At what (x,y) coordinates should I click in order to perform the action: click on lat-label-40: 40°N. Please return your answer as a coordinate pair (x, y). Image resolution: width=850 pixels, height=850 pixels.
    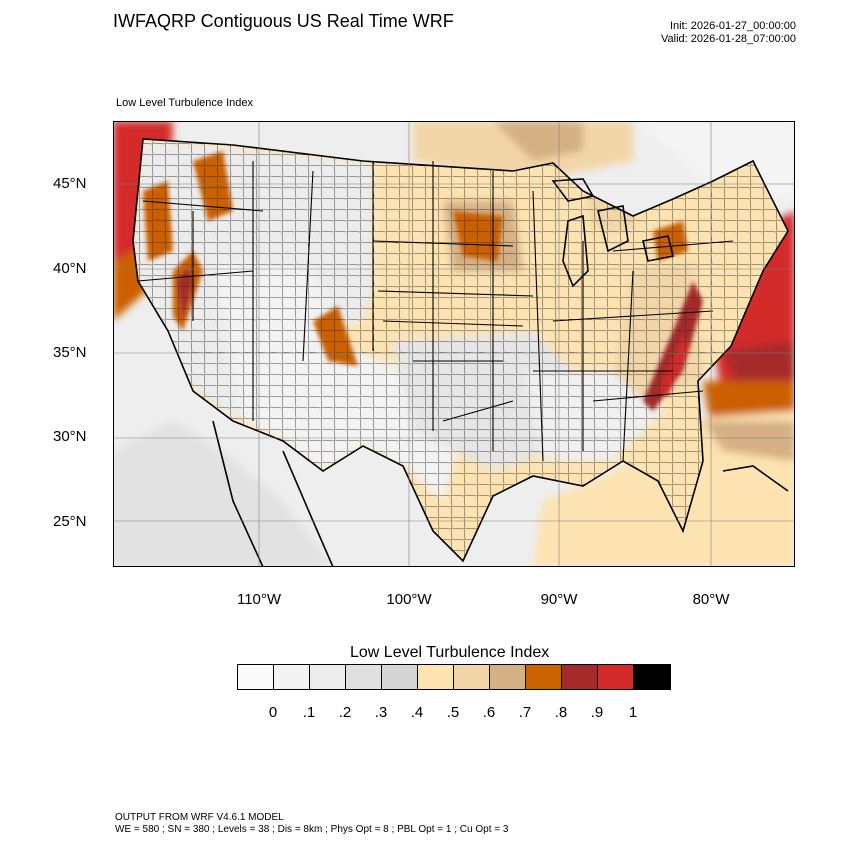
    Looking at the image, I should click on (70, 268).